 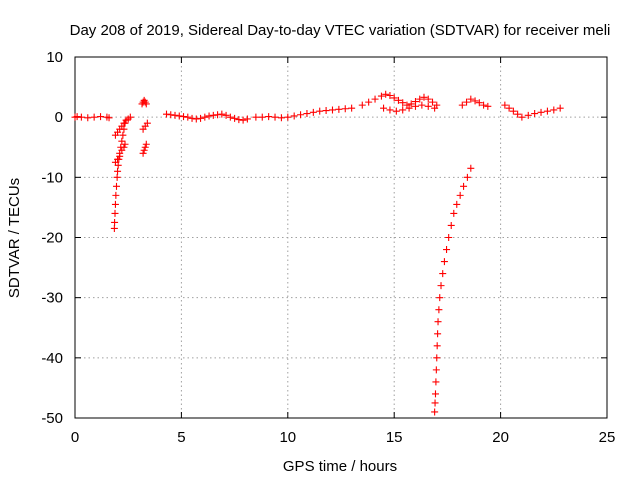 What do you see at coordinates (500, 437) in the screenshot?
I see `x-tick-label: 20` at bounding box center [500, 437].